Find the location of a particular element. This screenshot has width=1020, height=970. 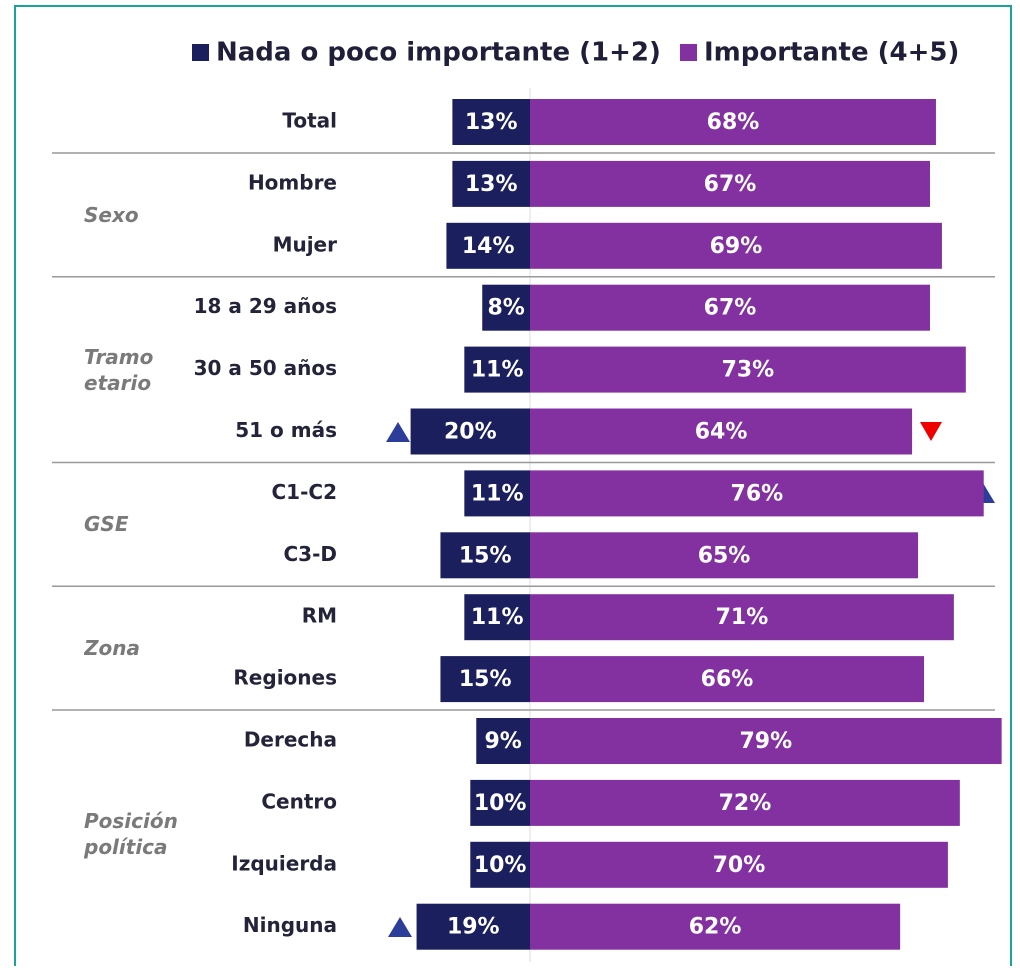

value-label: 72% is located at coordinates (745, 803).